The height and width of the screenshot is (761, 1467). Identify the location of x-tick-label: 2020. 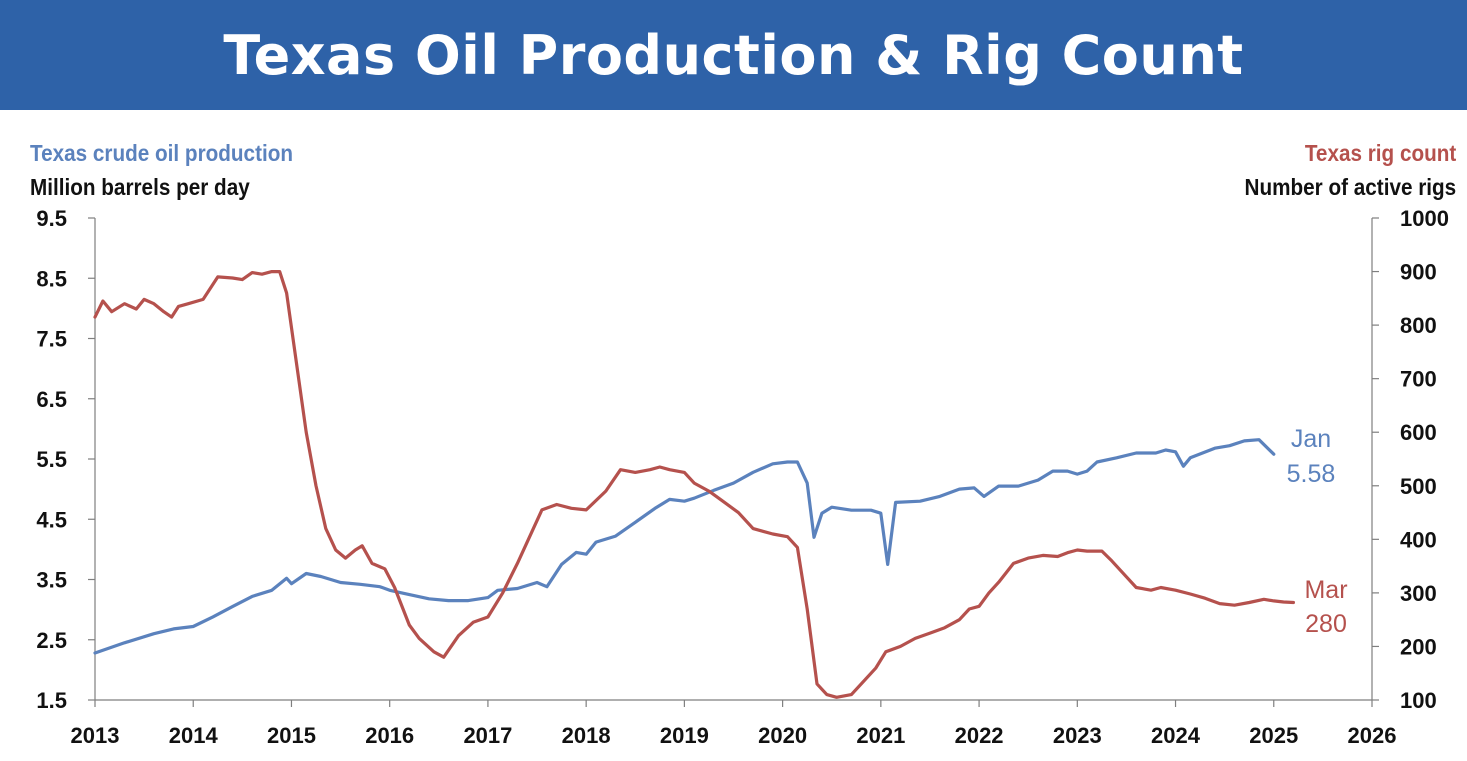
(782, 735).